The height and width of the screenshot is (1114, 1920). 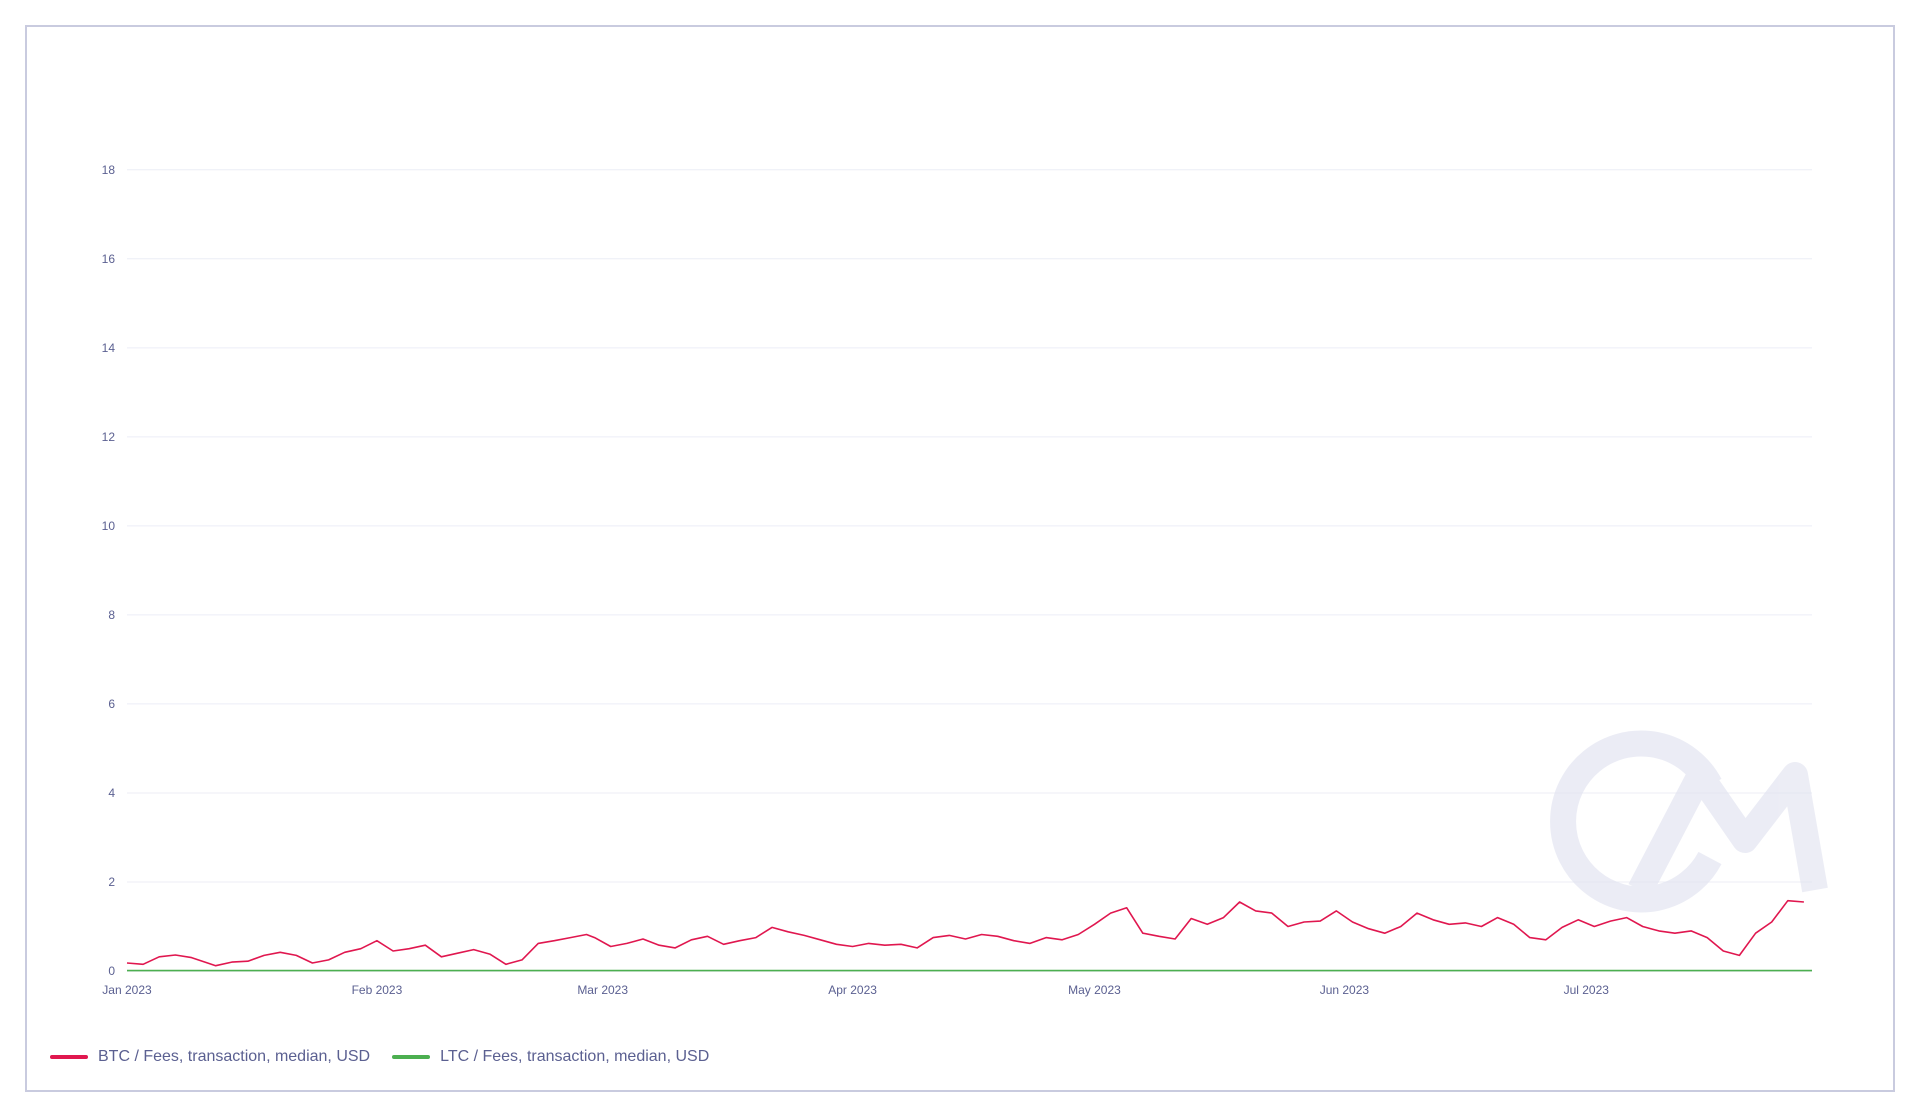 I want to click on y-tick-label: 8, so click(x=111, y=615).